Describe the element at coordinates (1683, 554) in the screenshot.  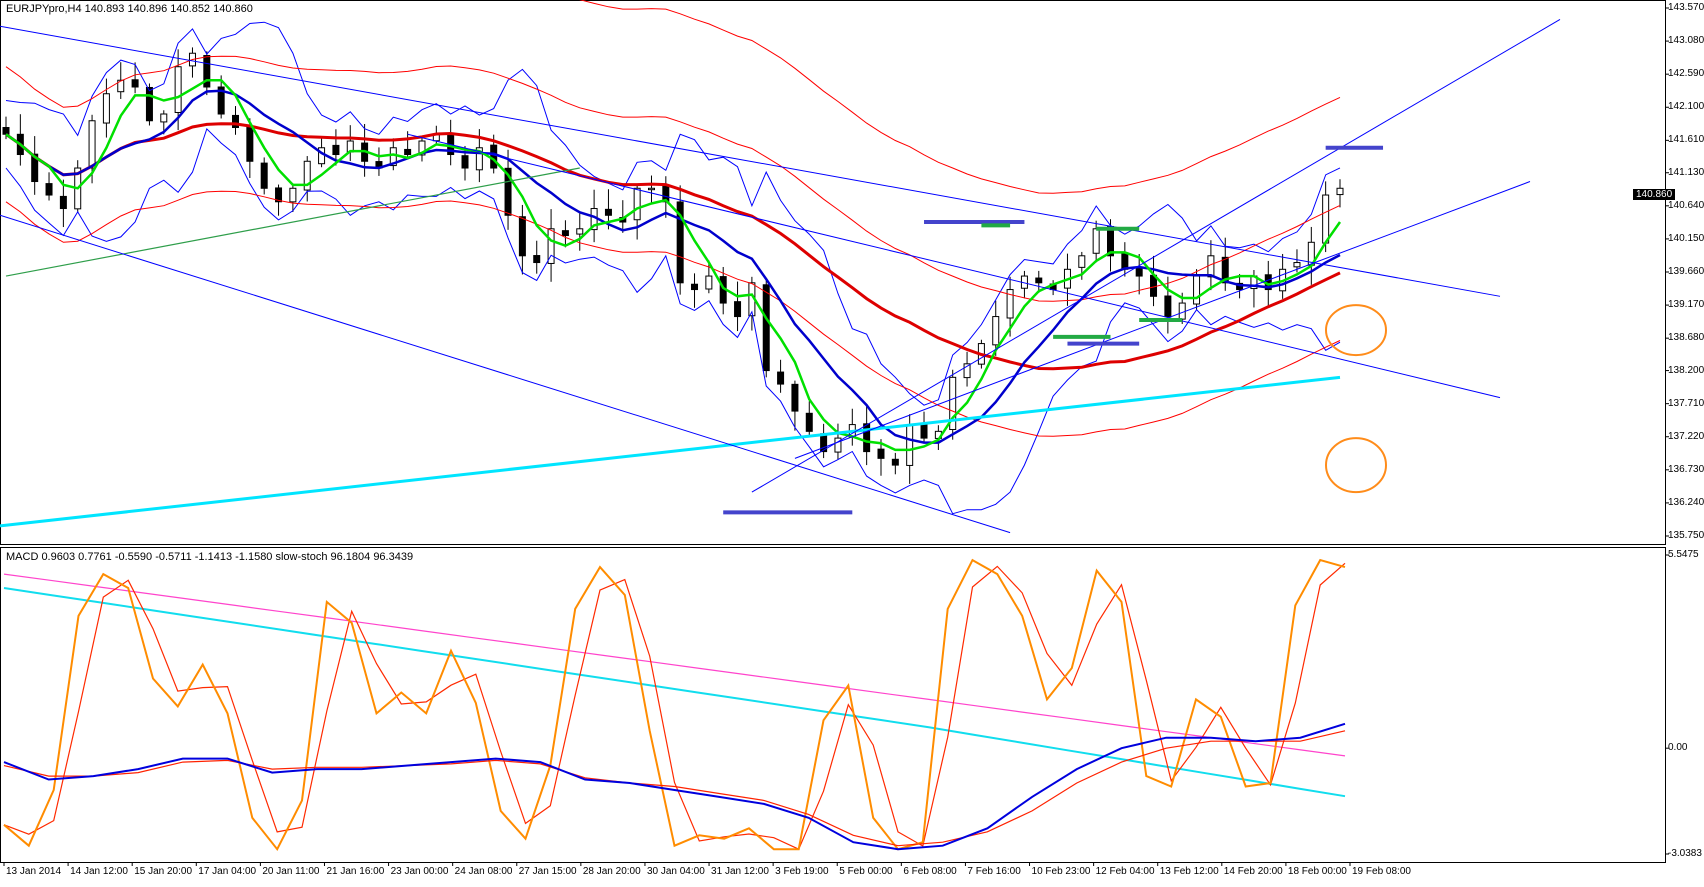
I see `indicator-tick-label: 5.5475` at that location.